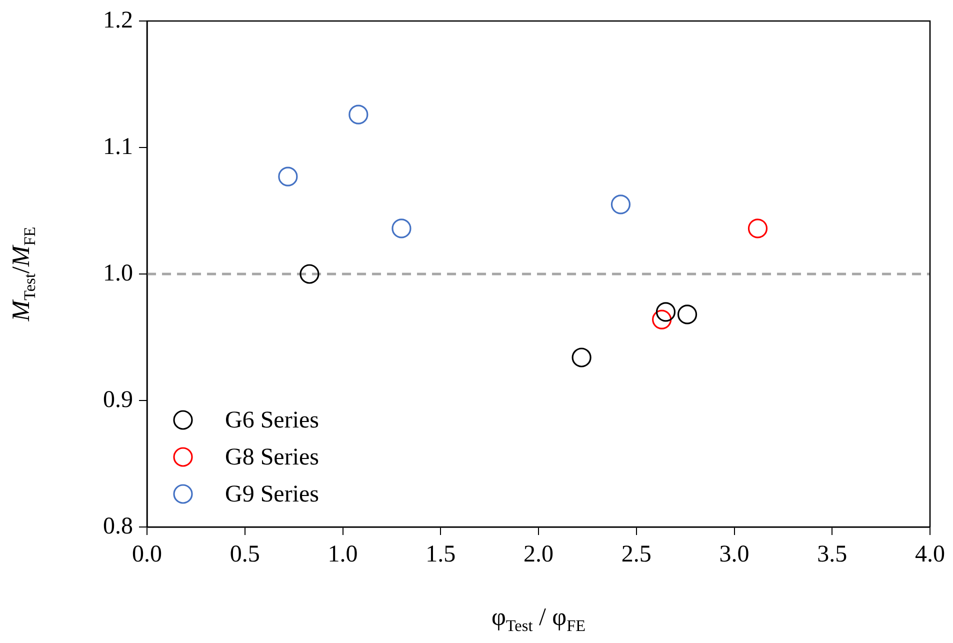  Describe the element at coordinates (930, 555) in the screenshot. I see `x-tick-label: 4.0` at that location.